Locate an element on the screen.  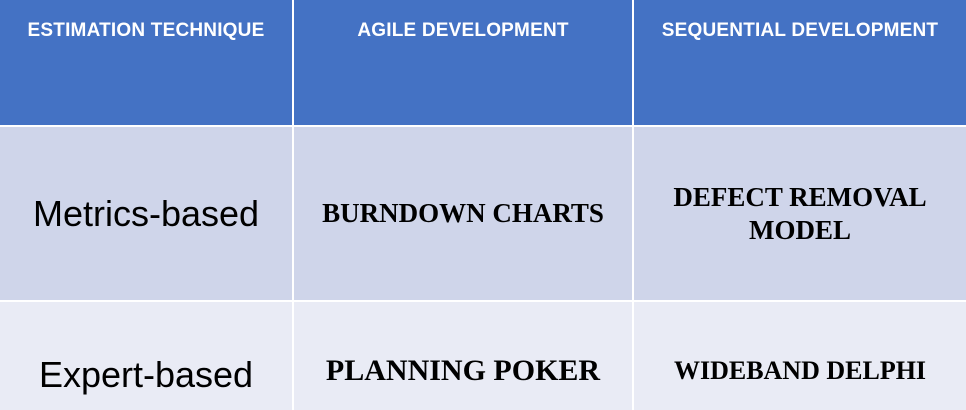
table-row-2-agile: PLANNING POKER is located at coordinates (462, 355).